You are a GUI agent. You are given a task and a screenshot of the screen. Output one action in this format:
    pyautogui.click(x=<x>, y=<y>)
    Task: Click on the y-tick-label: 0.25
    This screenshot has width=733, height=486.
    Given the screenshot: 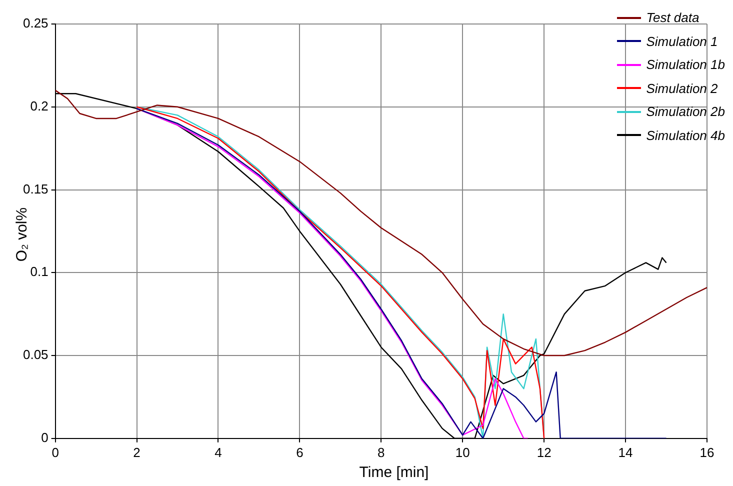 What is the action you would take?
    pyautogui.click(x=35, y=23)
    